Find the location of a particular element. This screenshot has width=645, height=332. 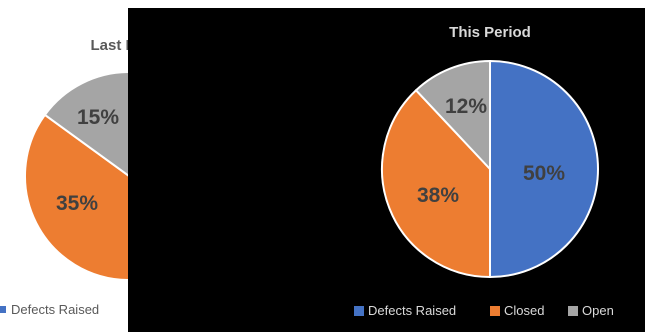

this-period-legend-label-open: Open is located at coordinates (598, 310).